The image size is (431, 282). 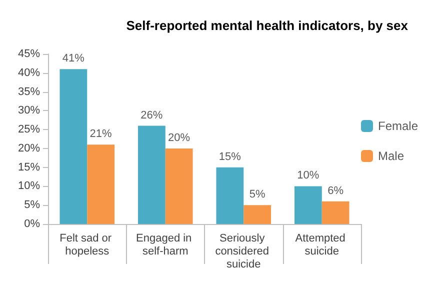 I want to click on y-tick-label: 30%, so click(x=29, y=110).